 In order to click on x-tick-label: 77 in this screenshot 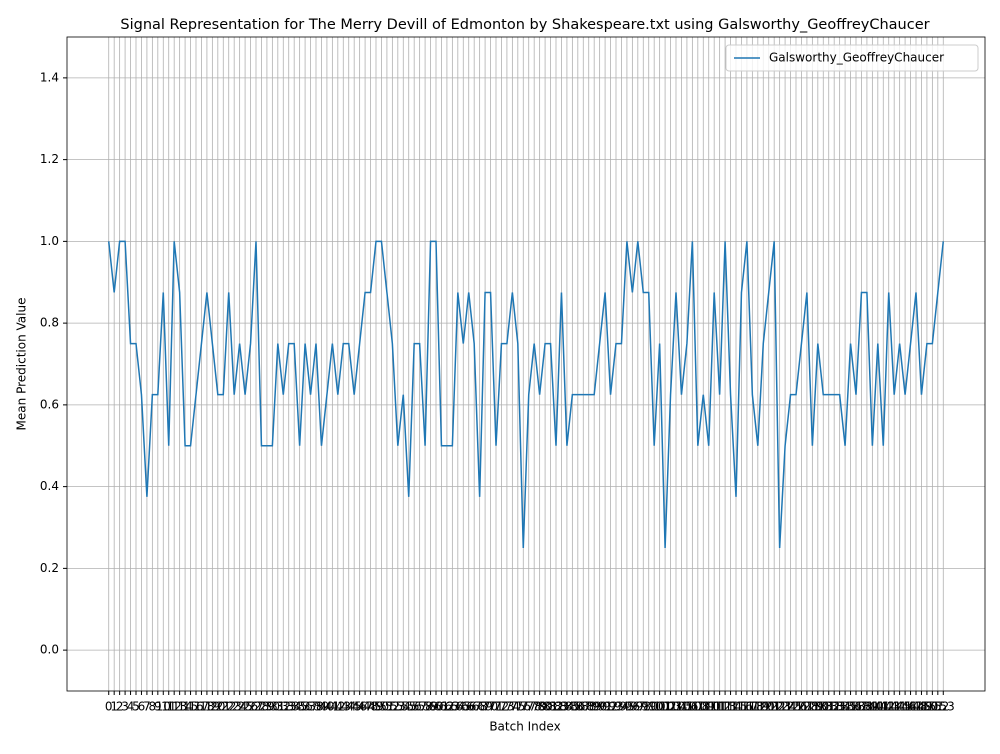, I will do `click(528, 707)`.